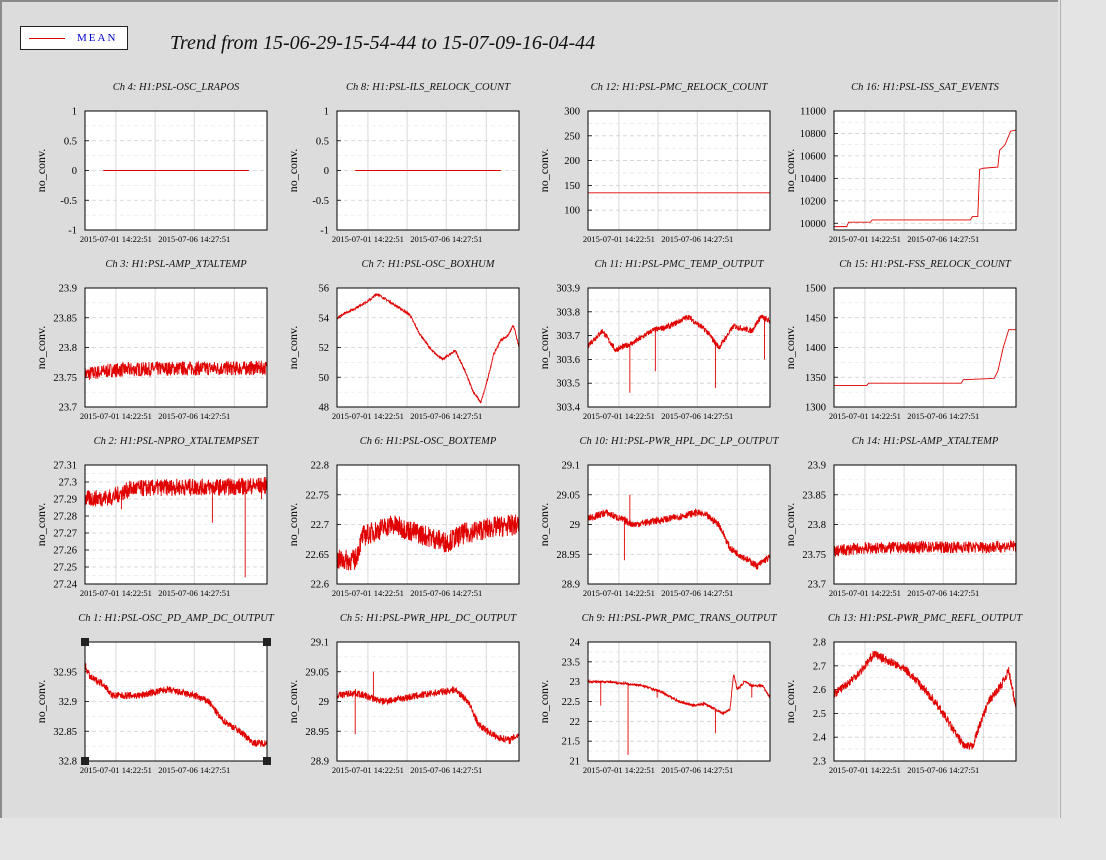 This screenshot has height=860, width=1106. I want to click on chart-title: Ch 1: H1:PSL-OSC_PD_AMP_DC_OUTPUT, so click(176, 618).